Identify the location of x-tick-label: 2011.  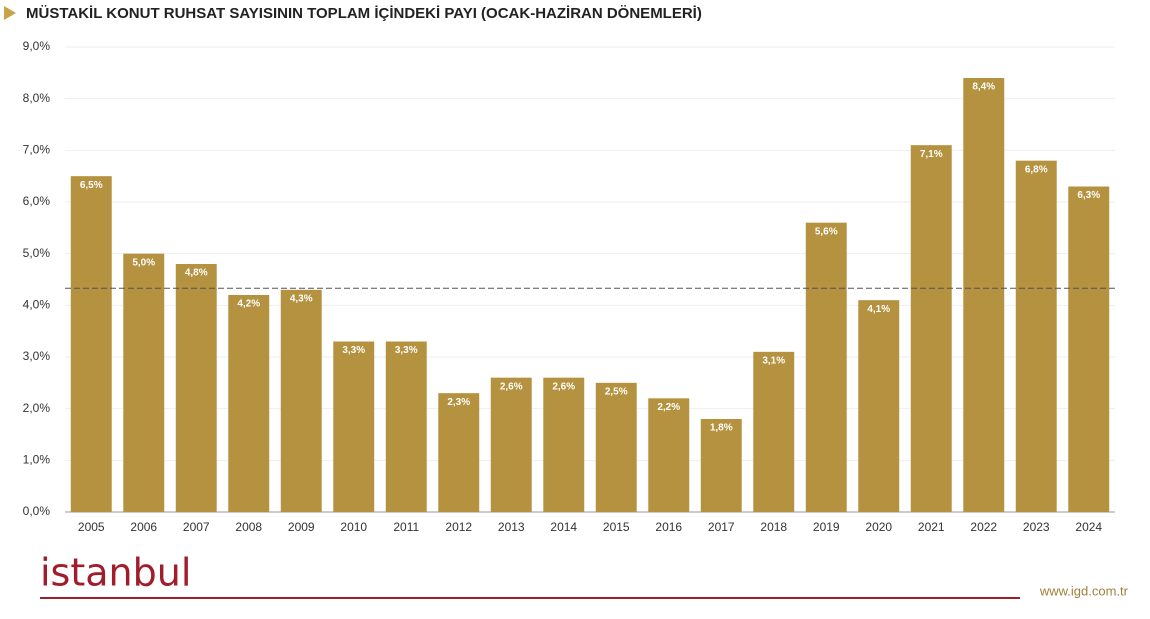
(406, 527).